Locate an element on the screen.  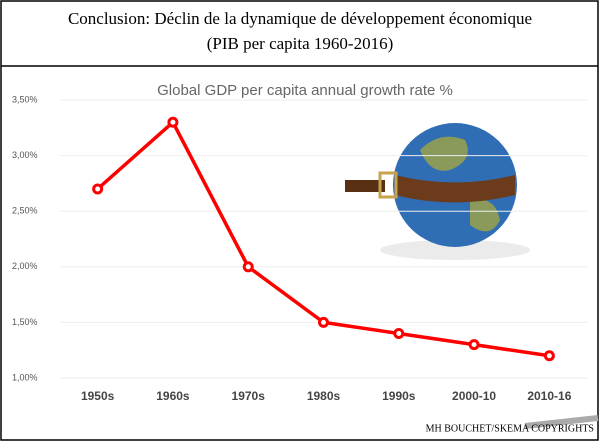
x-tick-label: 1950s is located at coordinates (98, 396).